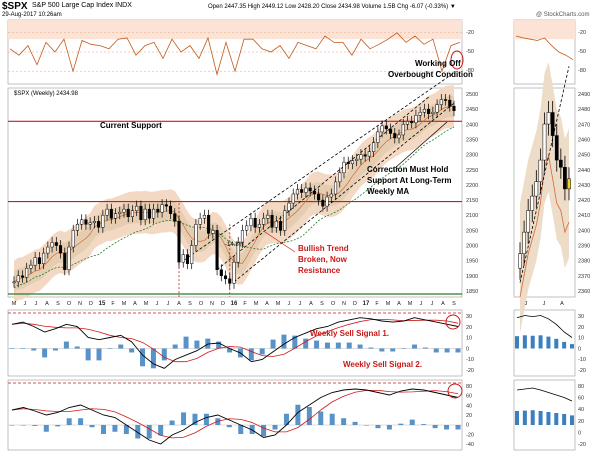 The width and height of the screenshot is (600, 463). I want to click on zoom-rsi-zone, so click(544, 30).